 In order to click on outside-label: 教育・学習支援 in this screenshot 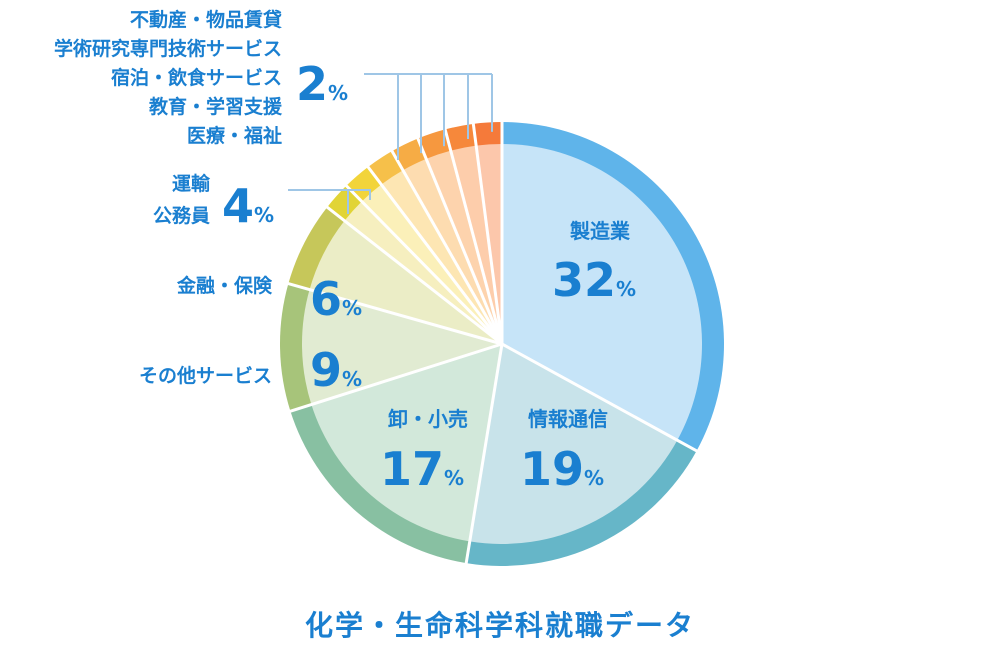, I will do `click(216, 106)`.